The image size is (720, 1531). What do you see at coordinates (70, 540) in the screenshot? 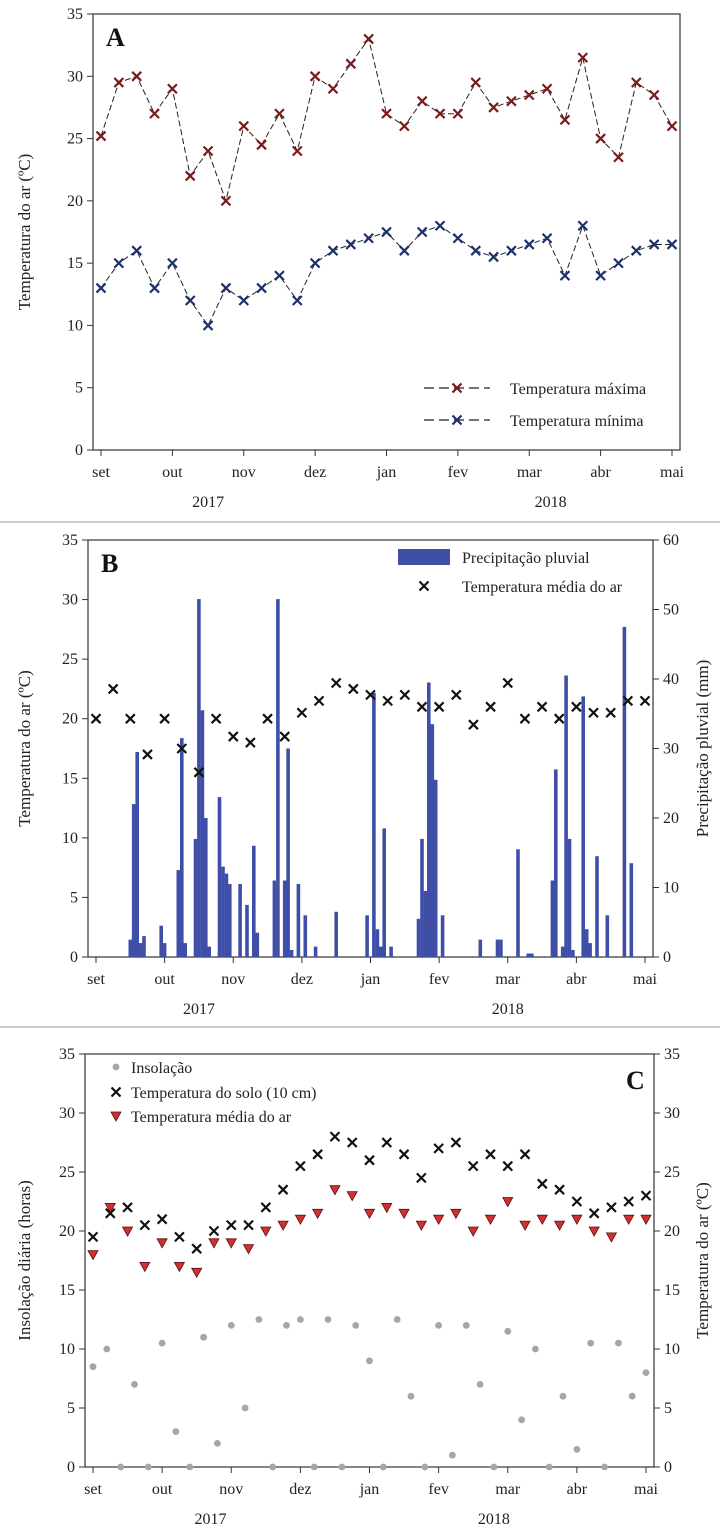
I see `y-tick-label: 35` at bounding box center [70, 540].